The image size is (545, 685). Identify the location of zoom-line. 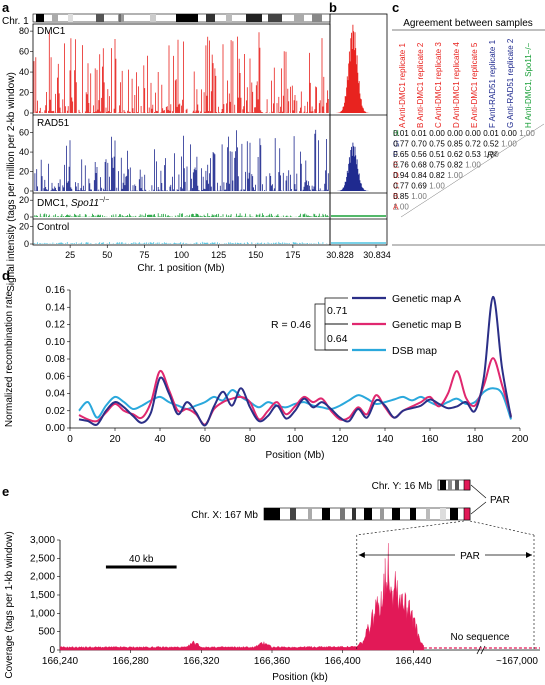
(502, 528).